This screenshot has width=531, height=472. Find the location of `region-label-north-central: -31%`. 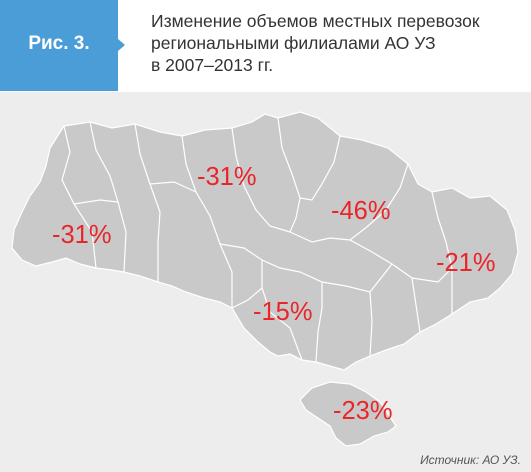

region-label-north-central: -31% is located at coordinates (227, 177).